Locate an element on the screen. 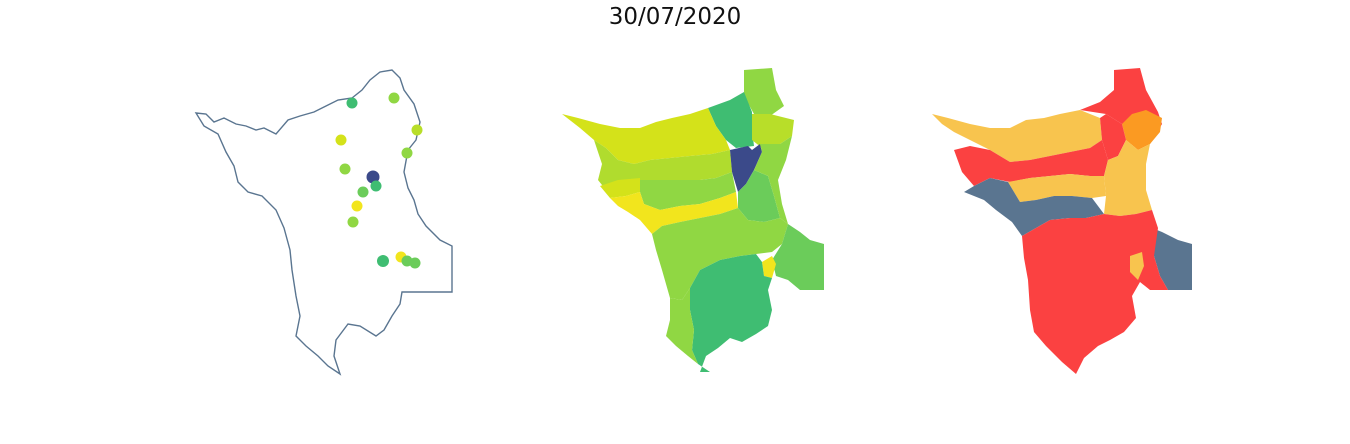 This screenshot has width=1350, height=444. station-points is located at coordinates (379, 180).